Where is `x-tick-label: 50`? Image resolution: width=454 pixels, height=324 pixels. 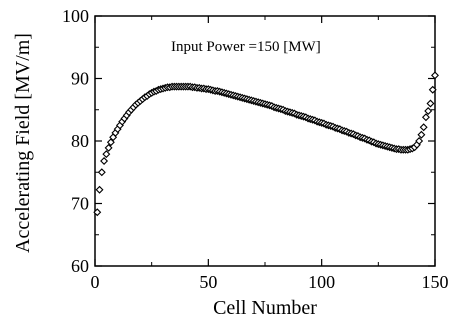
x-tick-label: 50 is located at coordinates (208, 282).